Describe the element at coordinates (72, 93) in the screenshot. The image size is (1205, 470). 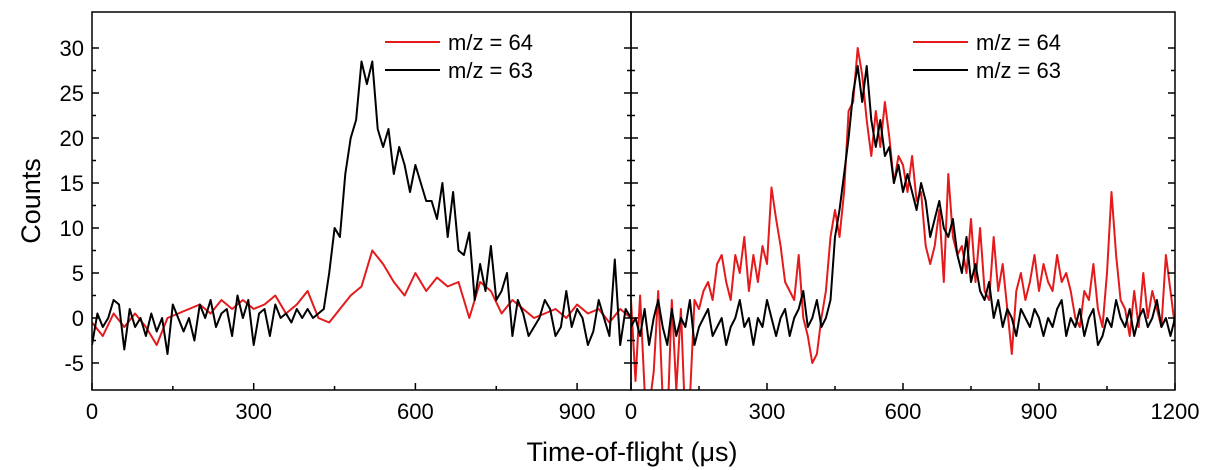
I see `y-tick-label: 25` at that location.